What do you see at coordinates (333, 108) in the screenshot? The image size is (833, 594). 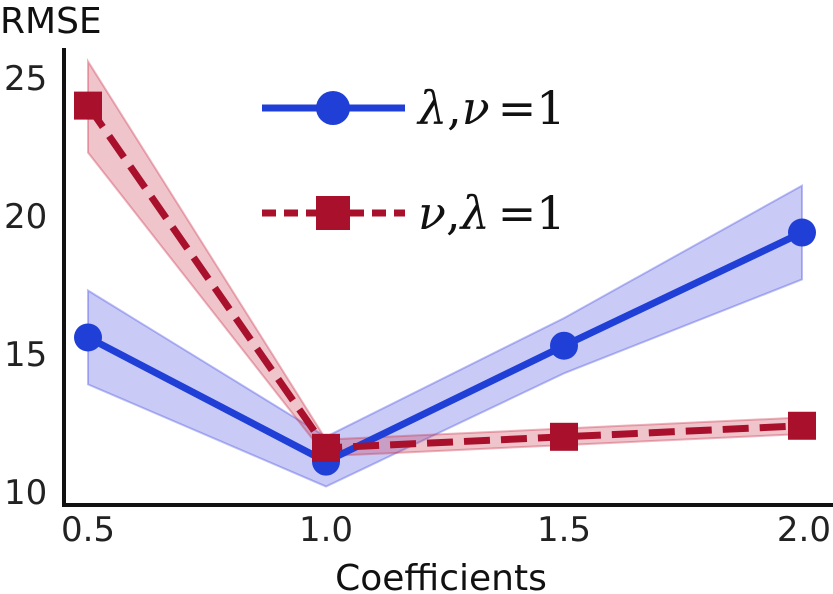 I see `legend-marker-lambda` at bounding box center [333, 108].